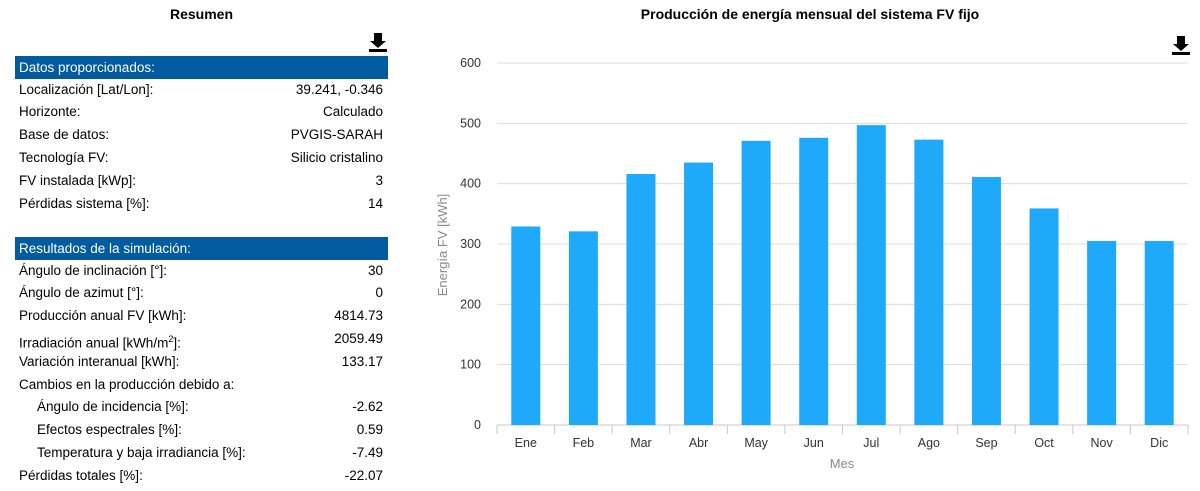 The image size is (1200, 491). I want to click on summary-row-label: FV instalada [kWp]:, so click(78, 180).